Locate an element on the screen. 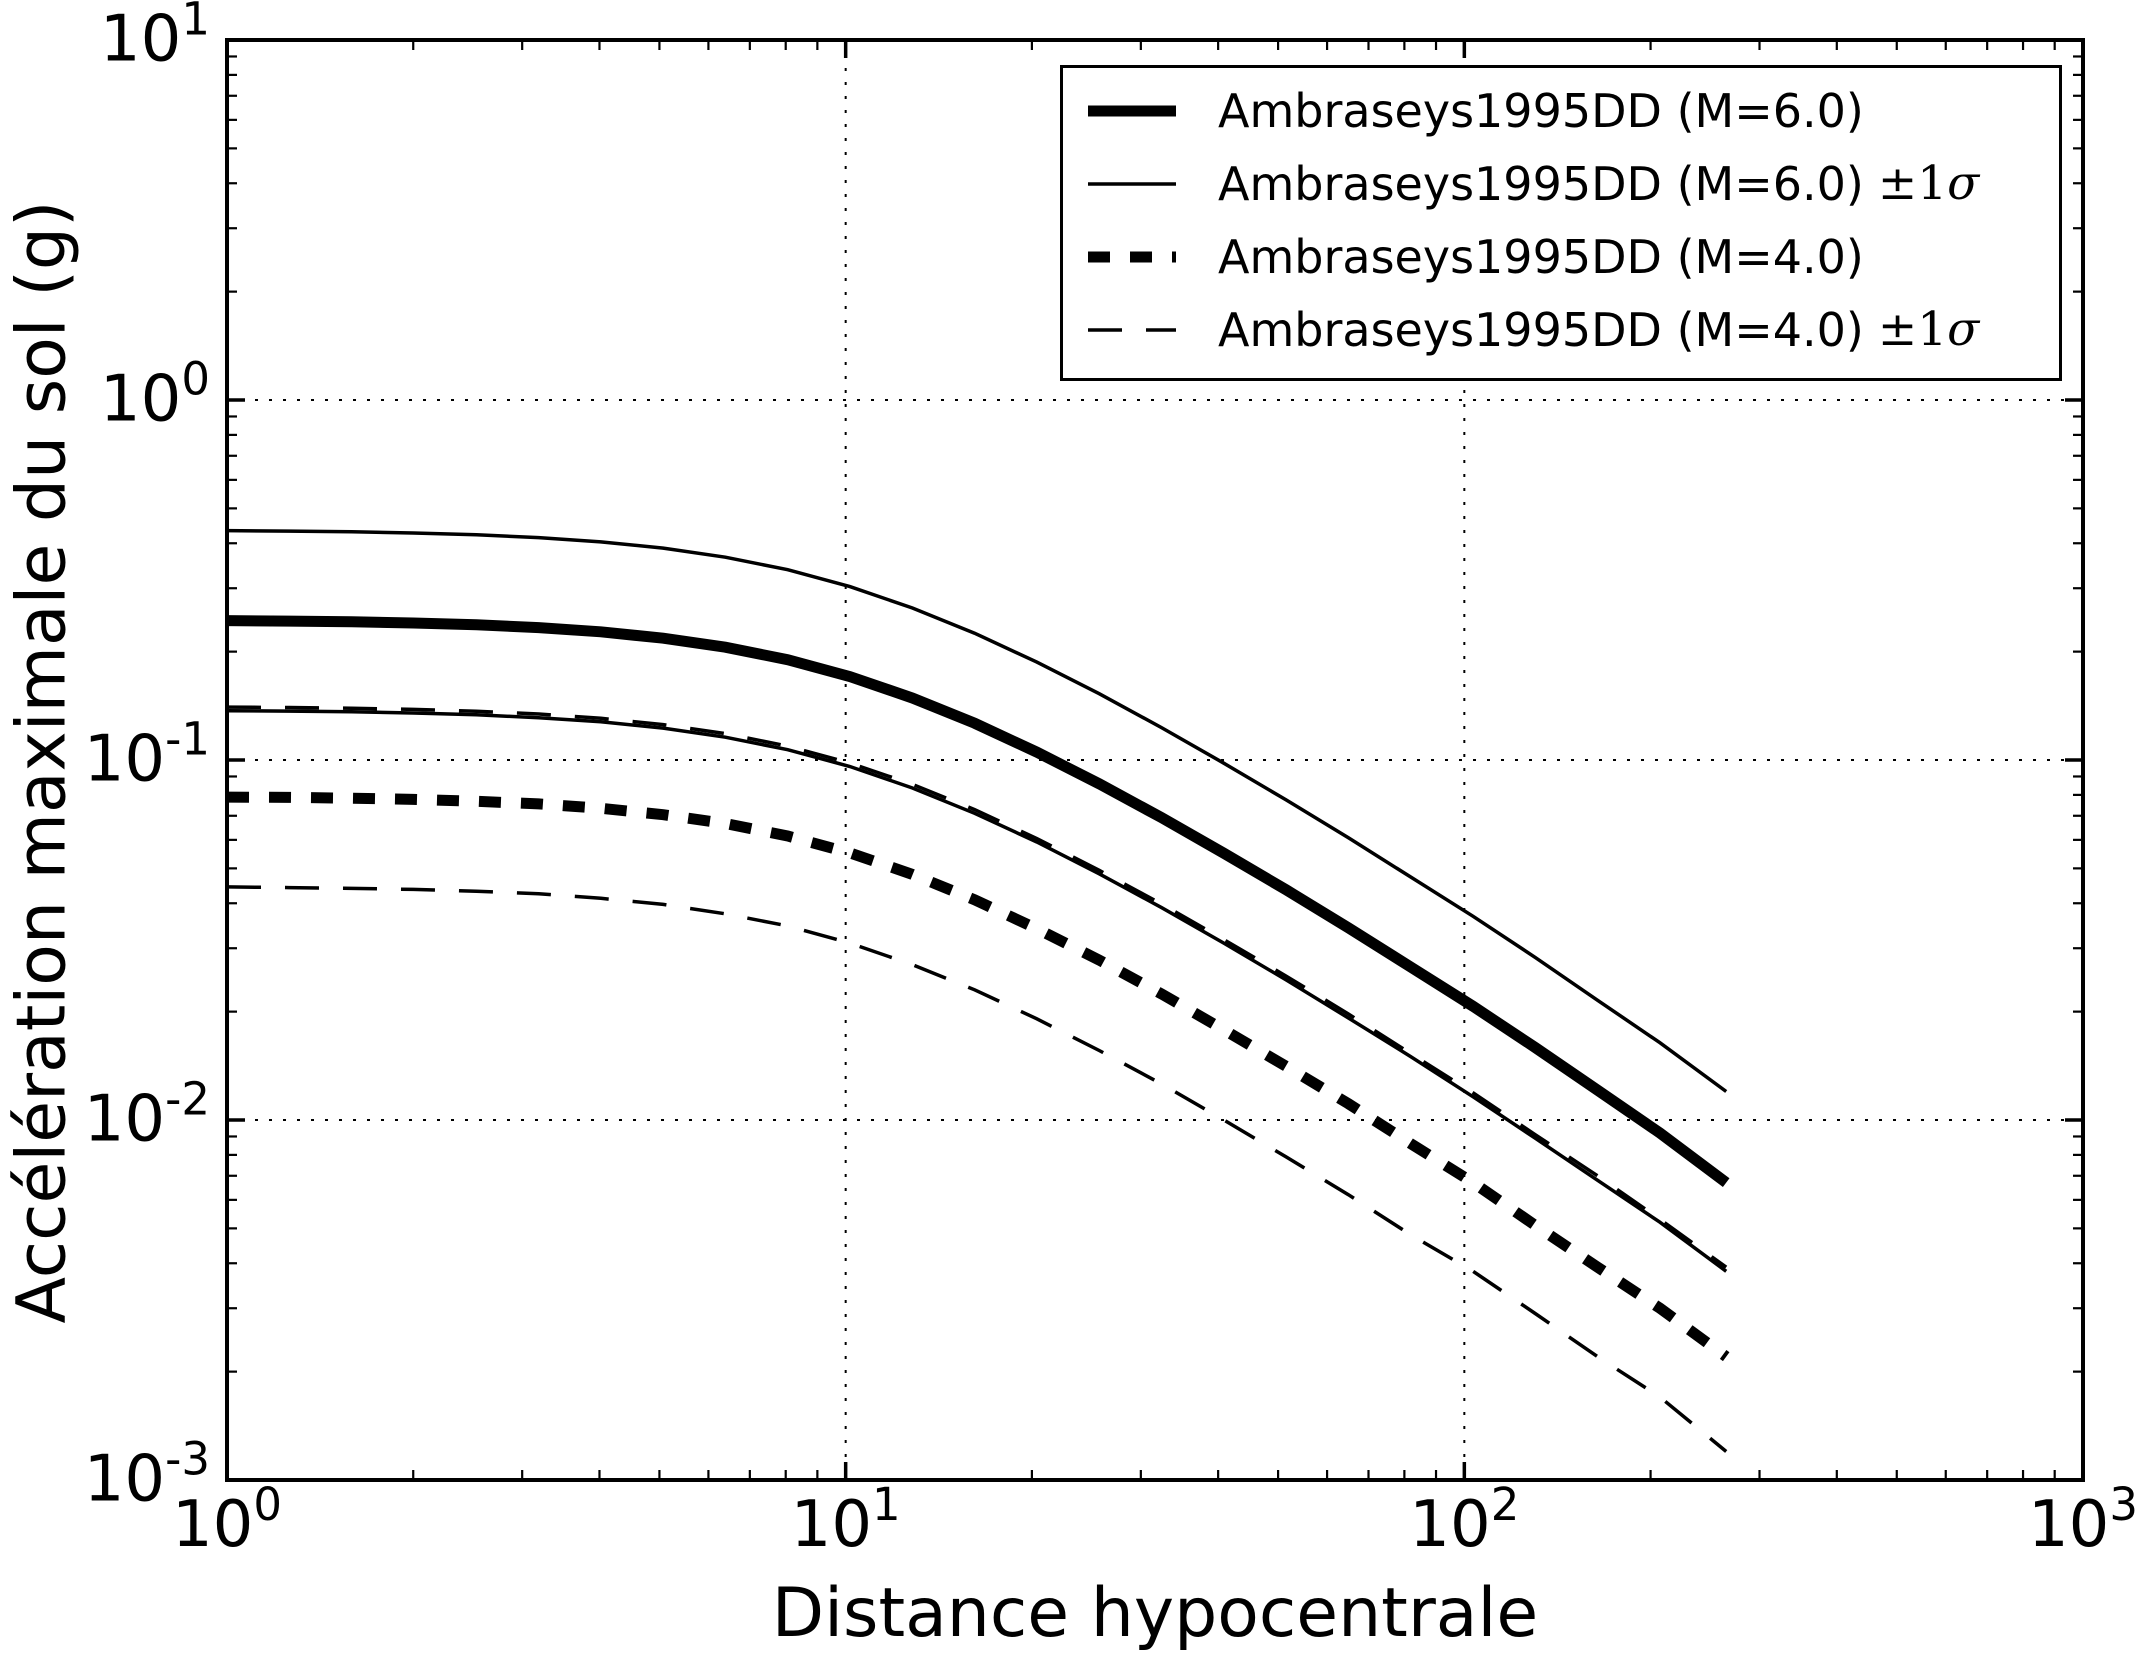 This screenshot has width=2137, height=1656. y-tick-label: 10⁻³ is located at coordinates (147, 1474).